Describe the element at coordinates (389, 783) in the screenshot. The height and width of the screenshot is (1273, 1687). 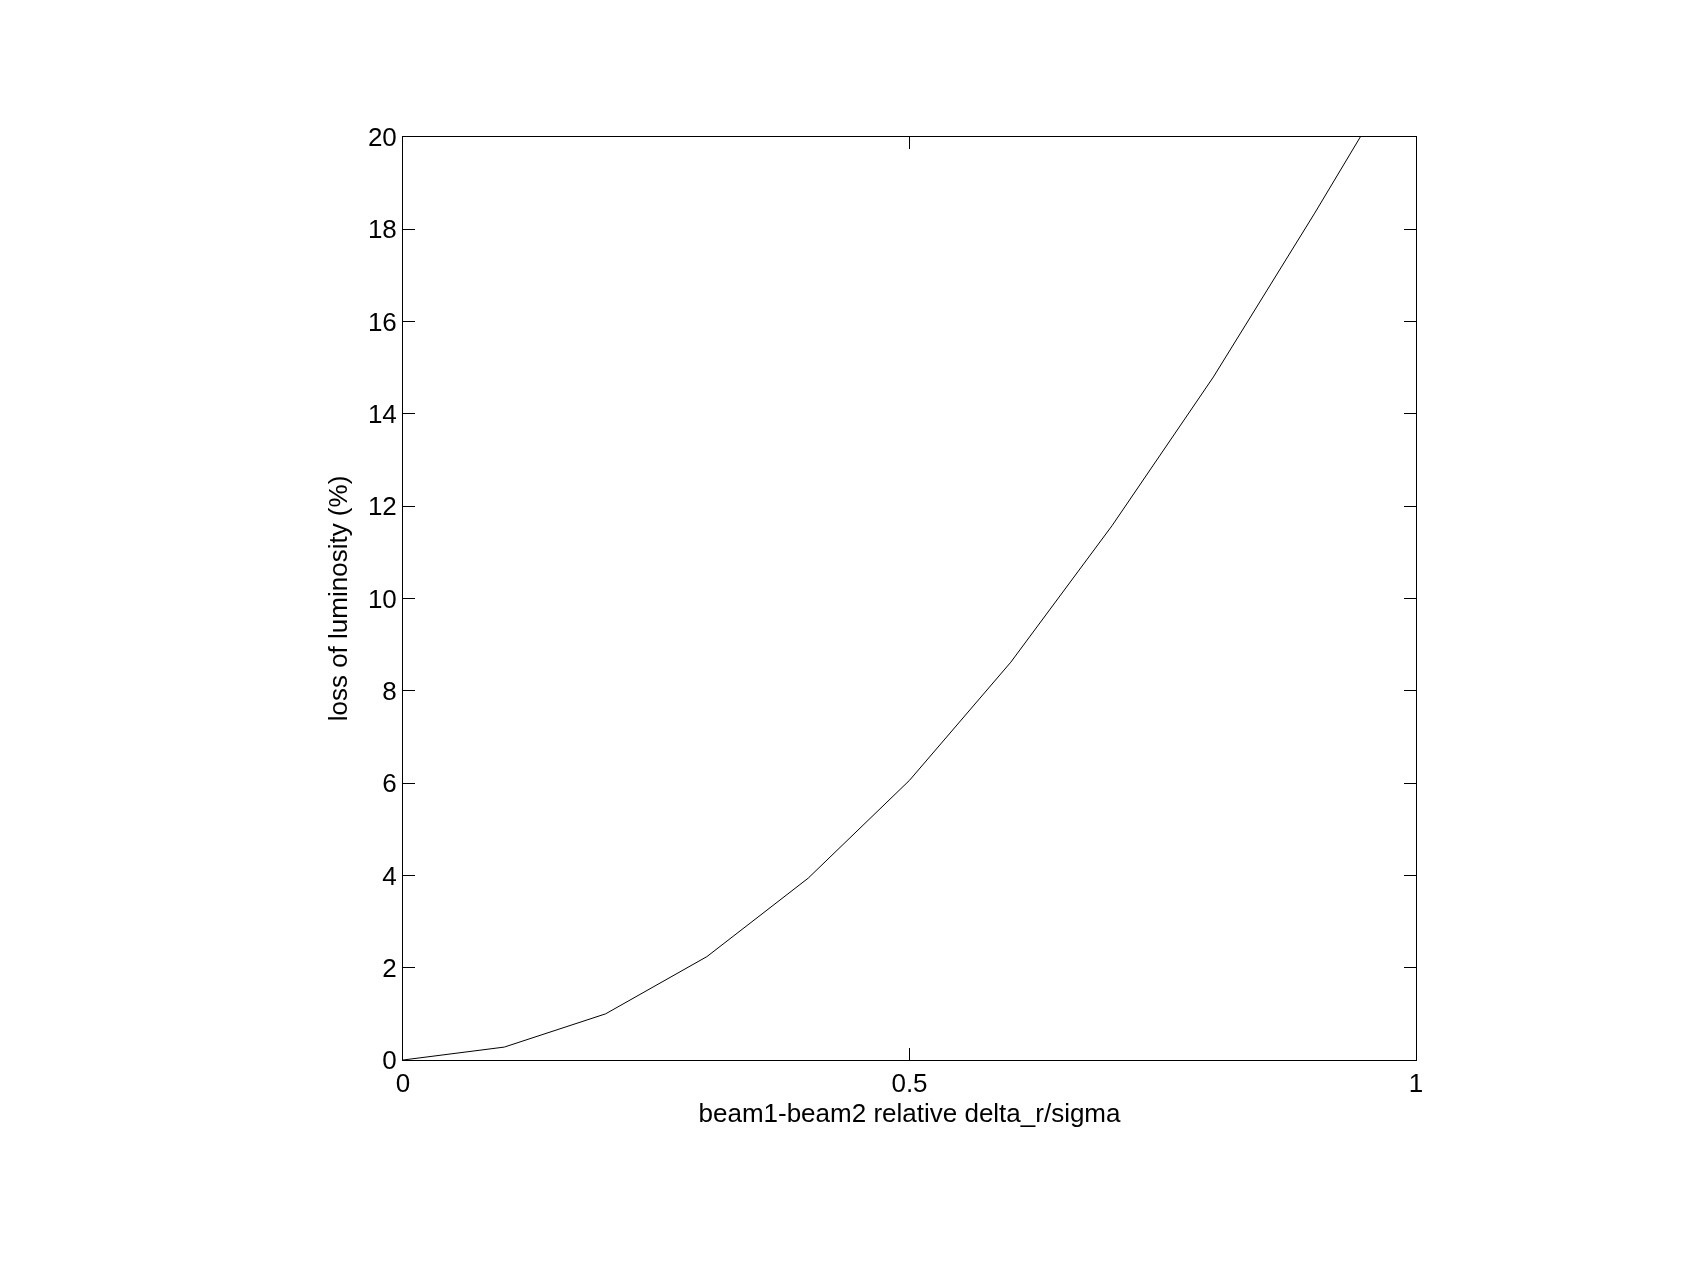
I see `y-tick-label: 6` at that location.